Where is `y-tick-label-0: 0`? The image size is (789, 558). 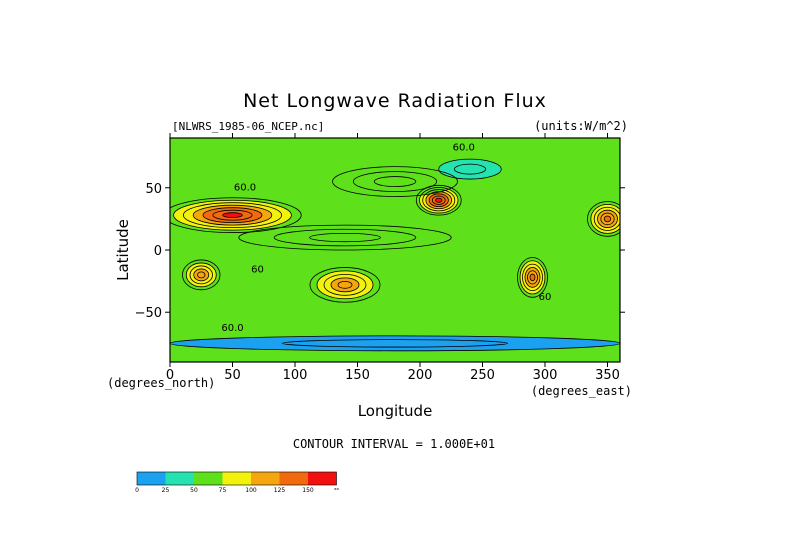 y-tick-label-0: 0 is located at coordinates (158, 251).